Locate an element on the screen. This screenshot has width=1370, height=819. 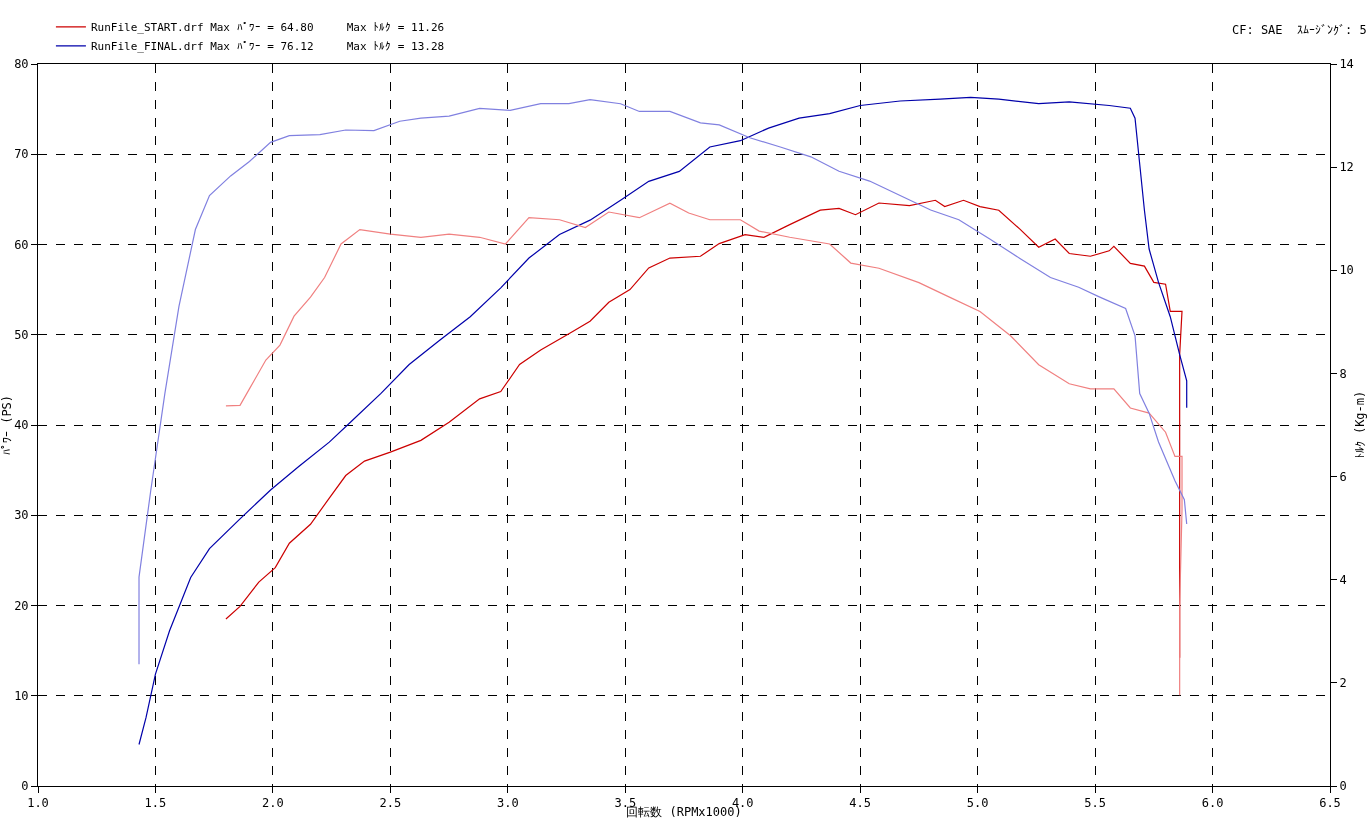
y2-tick-label: 12 is located at coordinates (1346, 167).